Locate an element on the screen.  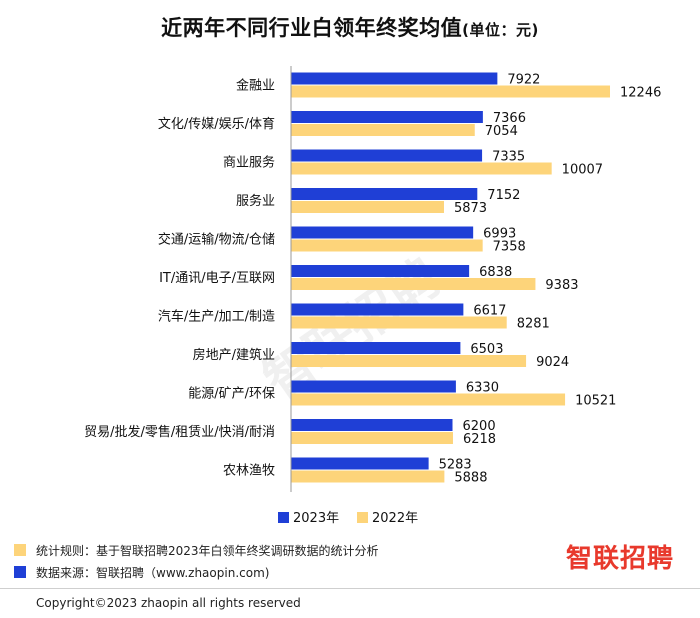
data-label: 7335 is located at coordinates (508, 157).